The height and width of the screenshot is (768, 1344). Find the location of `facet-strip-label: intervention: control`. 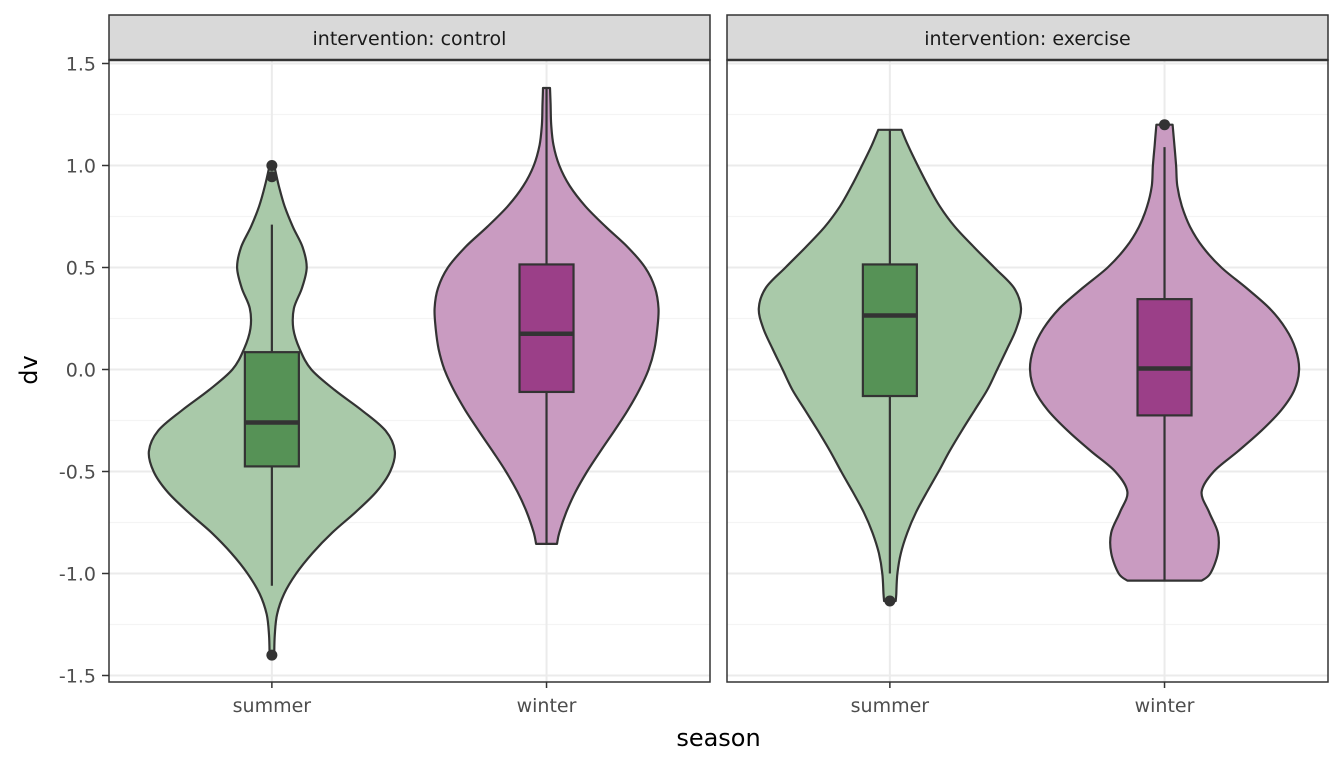

facet-strip-label: intervention: control is located at coordinates (410, 39).